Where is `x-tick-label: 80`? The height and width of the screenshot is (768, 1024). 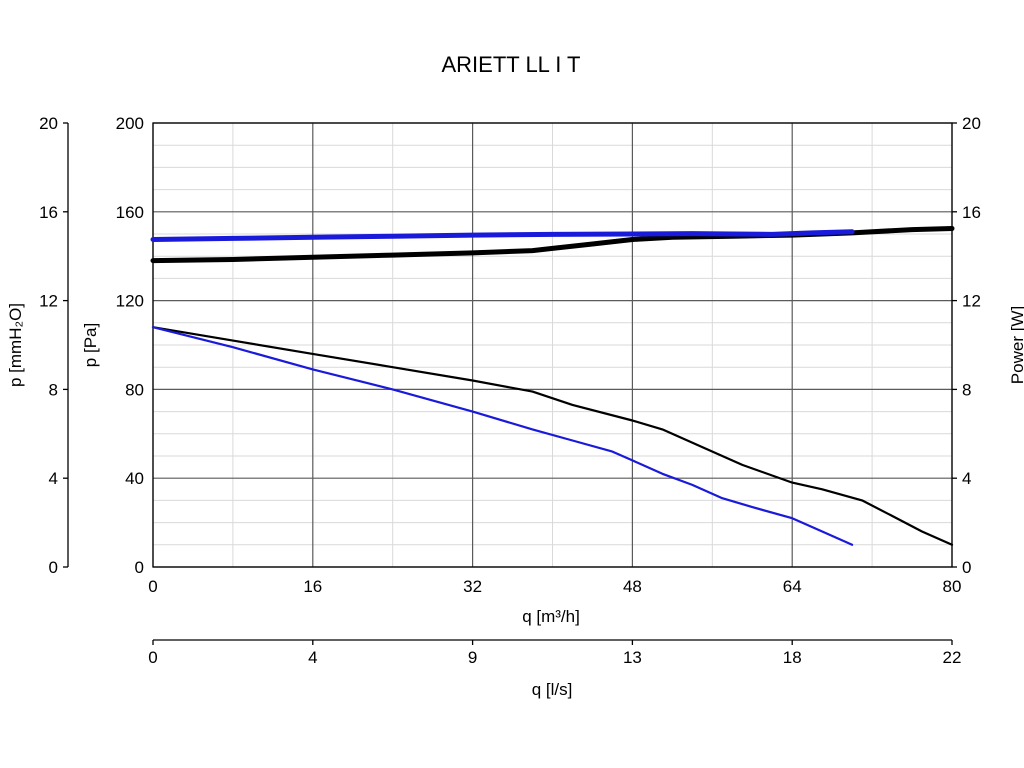 x-tick-label: 80 is located at coordinates (952, 586).